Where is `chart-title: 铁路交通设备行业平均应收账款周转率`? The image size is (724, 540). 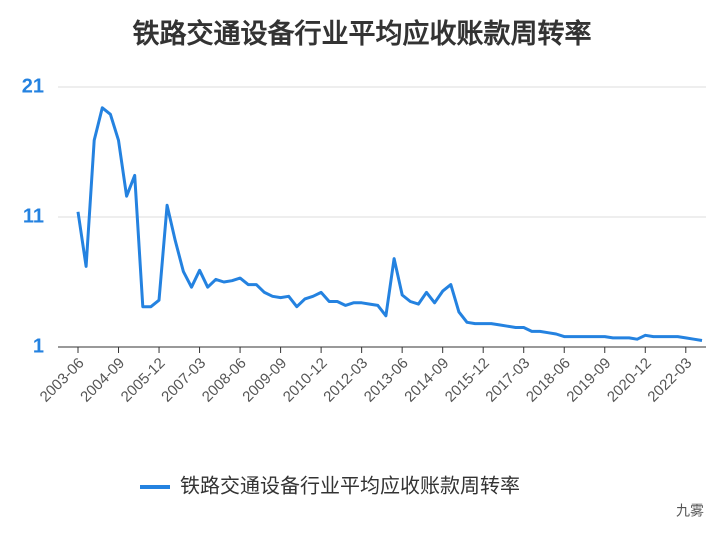 chart-title: 铁路交通设备行业平均应收账款周转率 is located at coordinates (362, 33).